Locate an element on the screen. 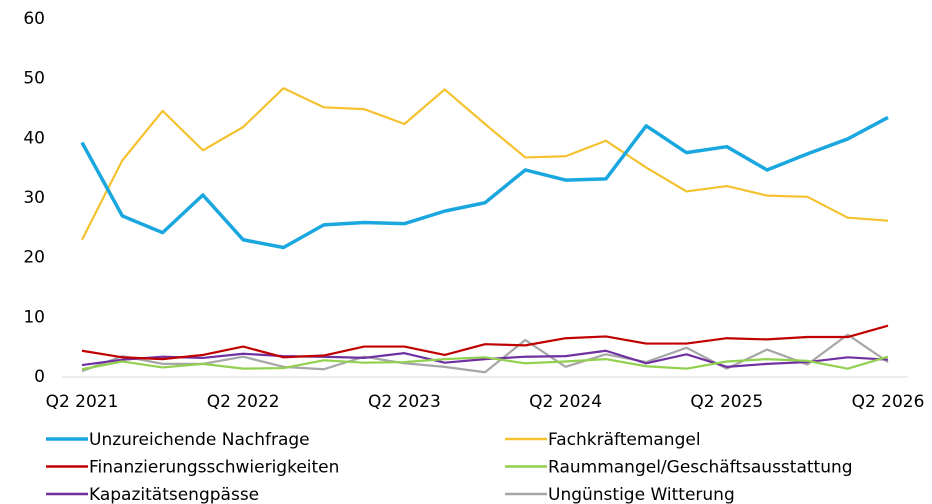  legend-label: Unzureichende Nachfrage is located at coordinates (199, 440).